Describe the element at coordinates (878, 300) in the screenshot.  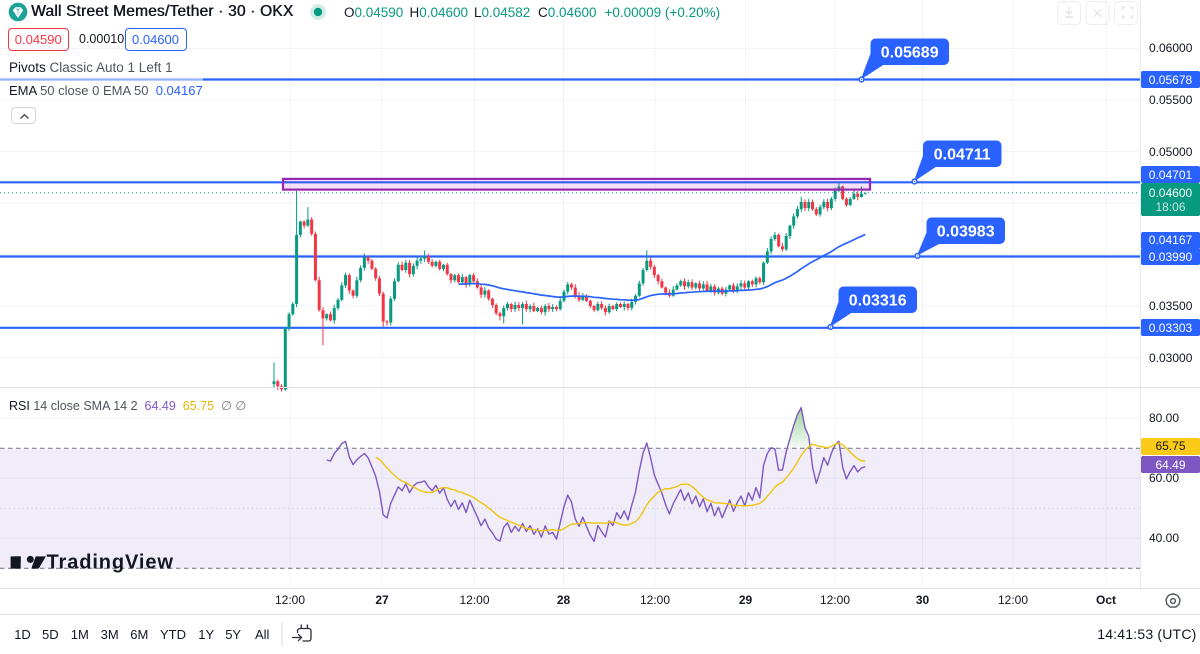
I see `svg-text: 0.03316` at that location.